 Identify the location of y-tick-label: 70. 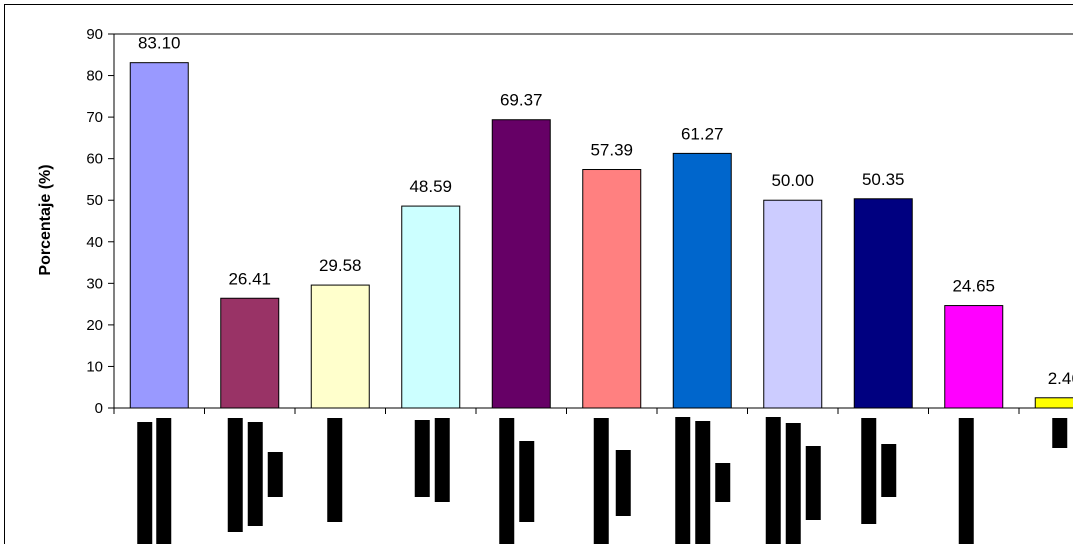
(94, 117).